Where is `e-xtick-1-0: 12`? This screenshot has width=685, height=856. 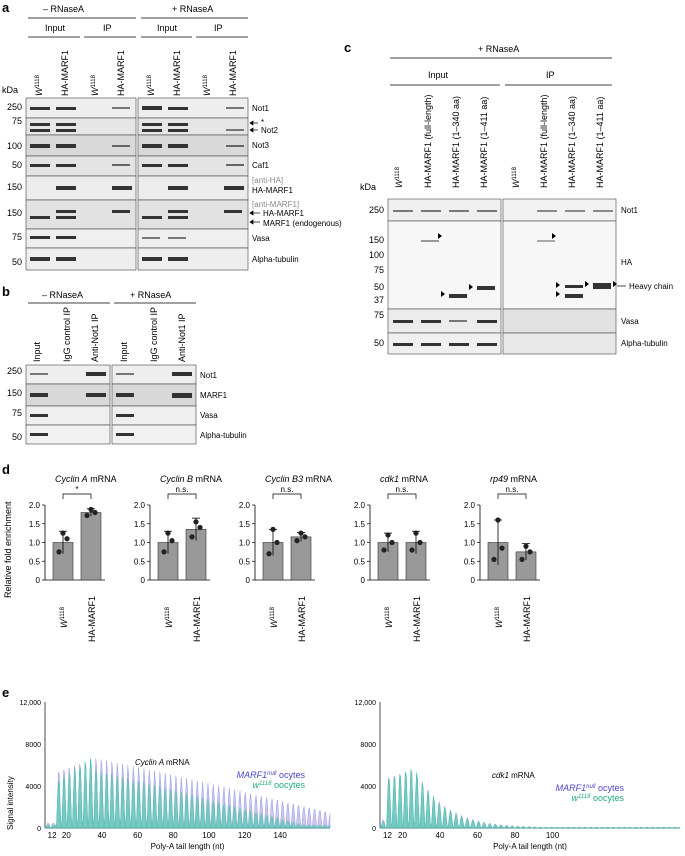 e-xtick-1-0: 12 is located at coordinates (387, 835).